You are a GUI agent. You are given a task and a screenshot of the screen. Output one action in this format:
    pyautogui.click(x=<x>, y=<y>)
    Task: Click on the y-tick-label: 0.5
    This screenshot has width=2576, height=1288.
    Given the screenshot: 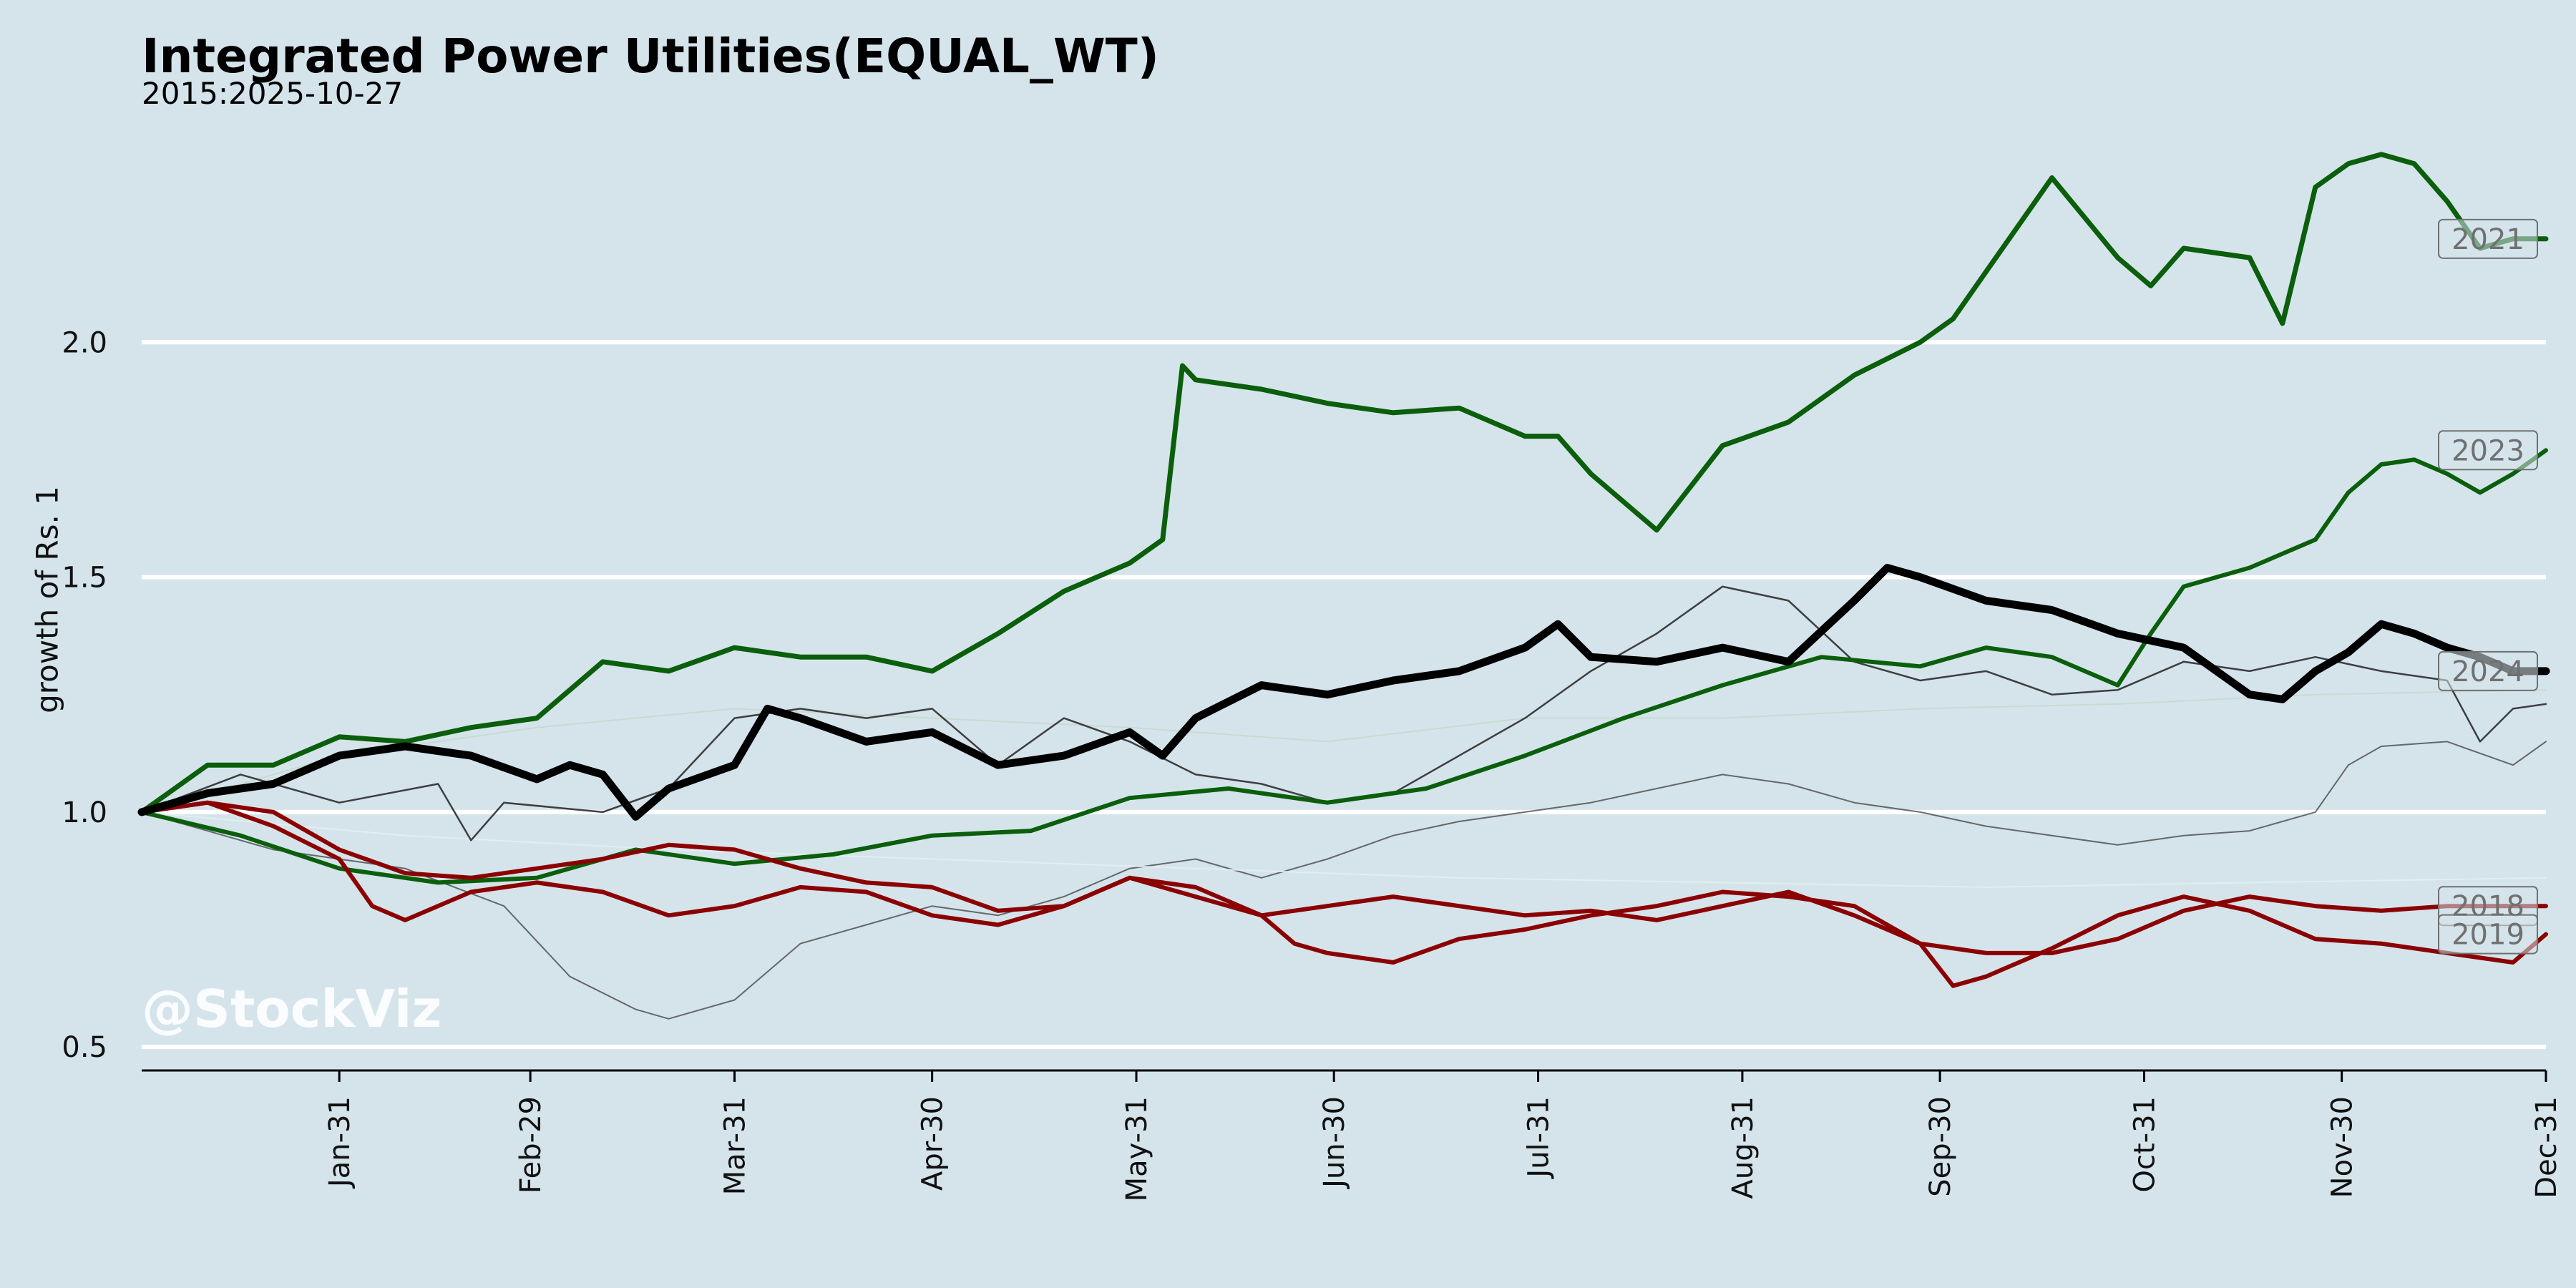 What is the action you would take?
    pyautogui.click(x=84, y=1047)
    